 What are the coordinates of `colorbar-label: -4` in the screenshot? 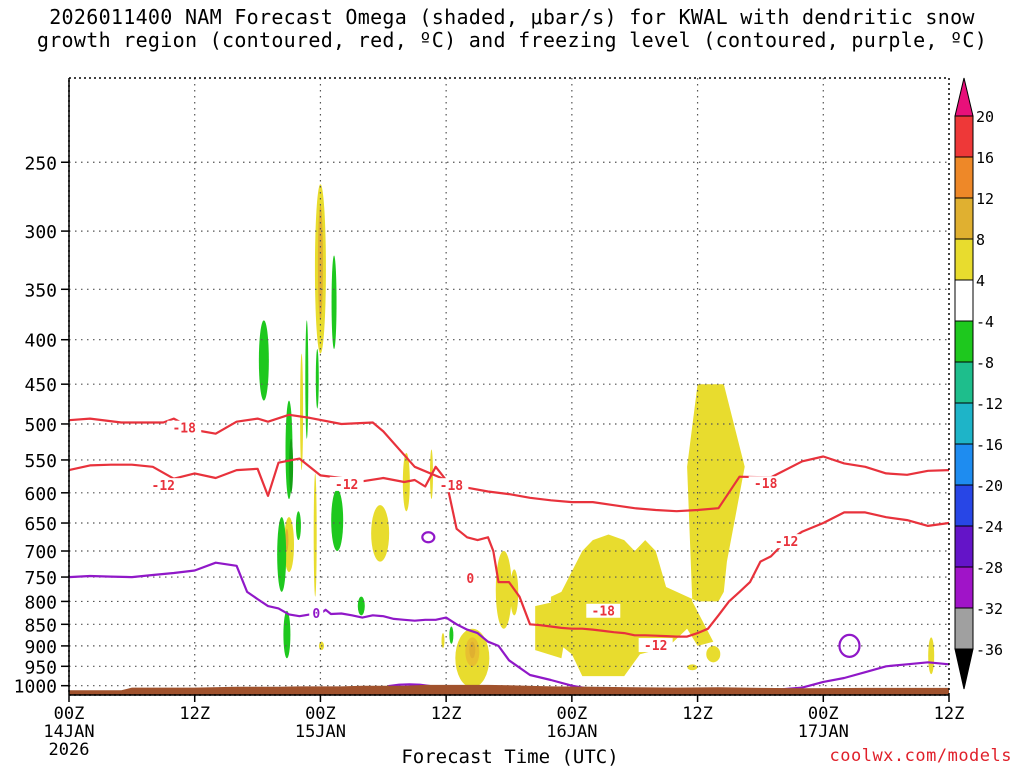 It's located at (985, 322).